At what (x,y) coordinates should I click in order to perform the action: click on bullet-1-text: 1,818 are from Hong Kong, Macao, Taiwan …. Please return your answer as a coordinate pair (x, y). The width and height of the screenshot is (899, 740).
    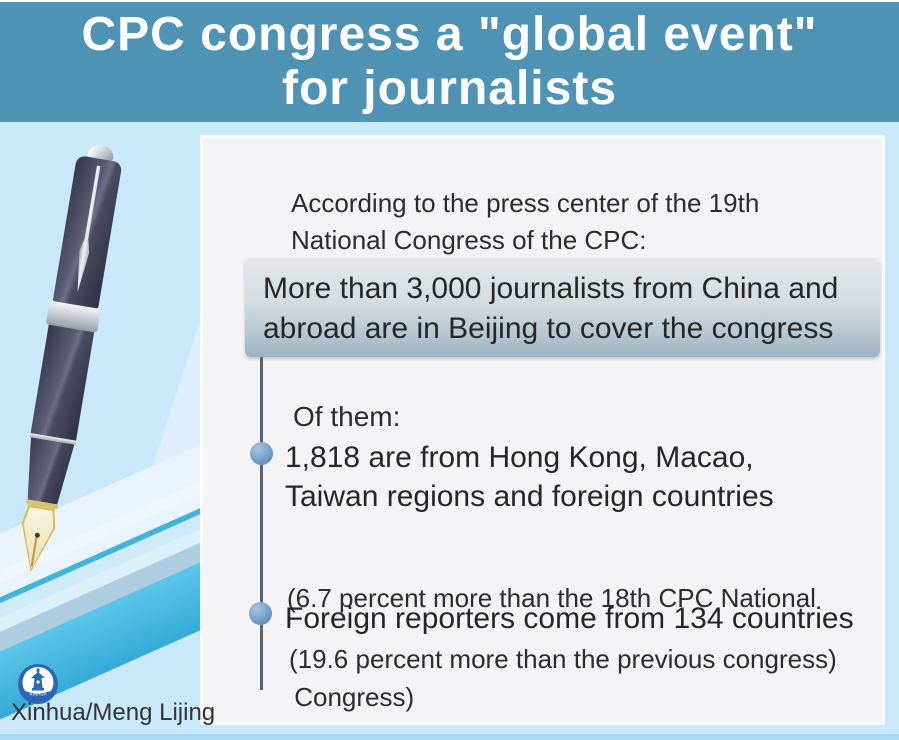
    Looking at the image, I should click on (529, 477).